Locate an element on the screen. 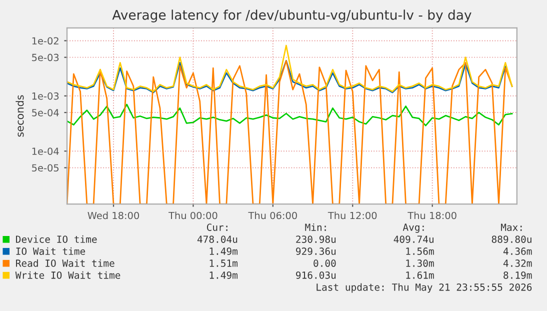 Image resolution: width=547 pixels, height=311 pixels. legend-label: Read IO Wait time is located at coordinates (65, 263).